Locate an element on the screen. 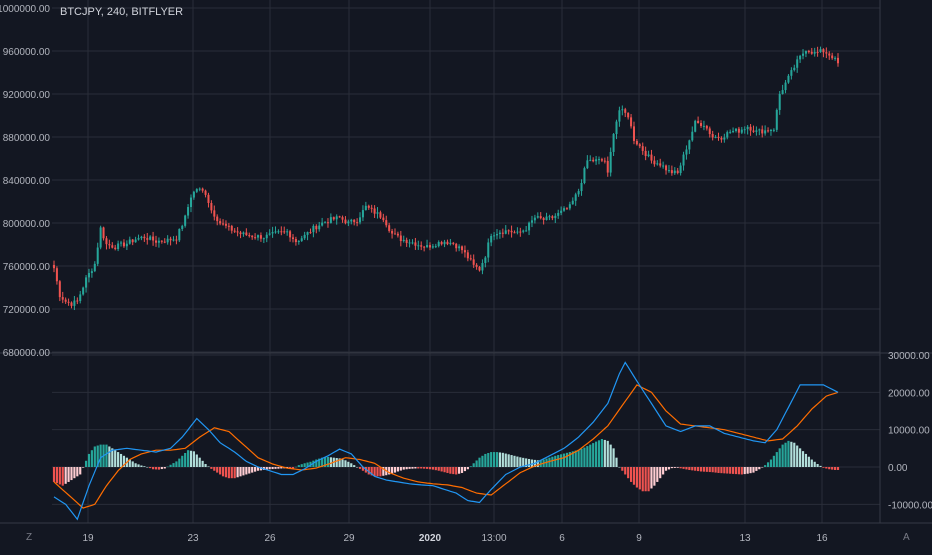 The width and height of the screenshot is (932, 555). time-axis: 19 23 26 29 2020 13:00 6 9 13 16 is located at coordinates (455, 538).